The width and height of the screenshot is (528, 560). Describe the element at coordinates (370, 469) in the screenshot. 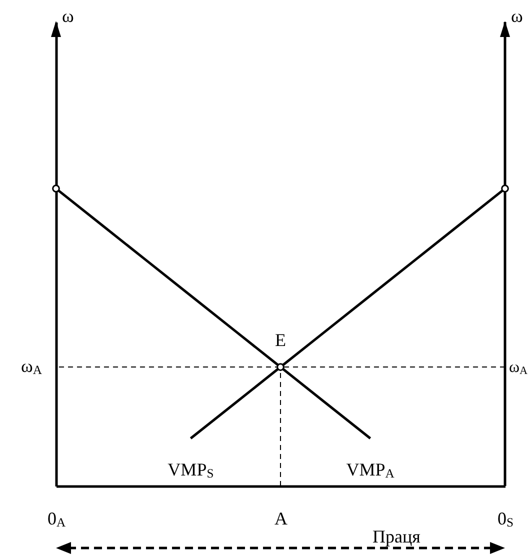

I see `series-label: VMP$_{A}$` at that location.